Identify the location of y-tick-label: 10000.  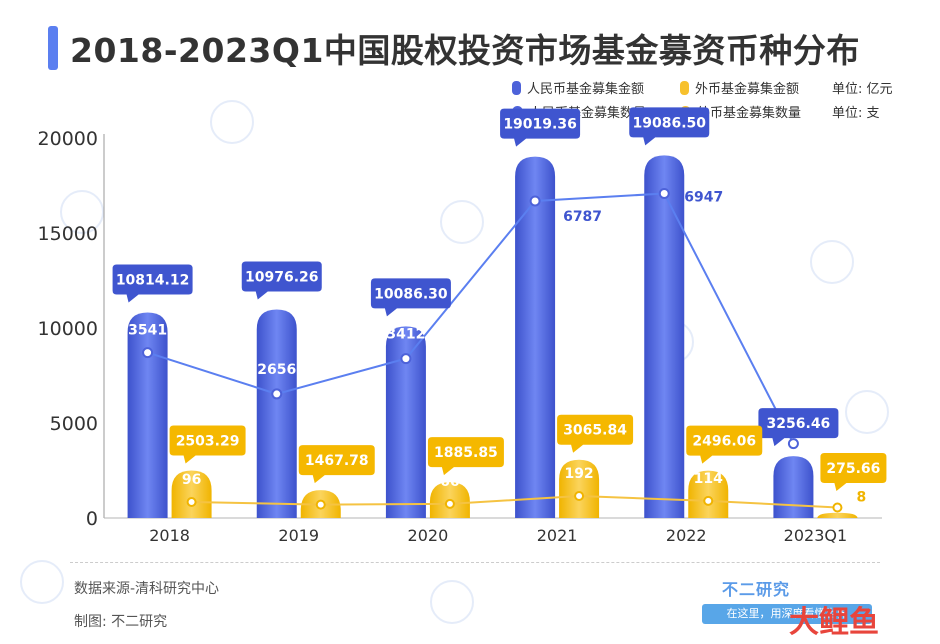
(68, 329).